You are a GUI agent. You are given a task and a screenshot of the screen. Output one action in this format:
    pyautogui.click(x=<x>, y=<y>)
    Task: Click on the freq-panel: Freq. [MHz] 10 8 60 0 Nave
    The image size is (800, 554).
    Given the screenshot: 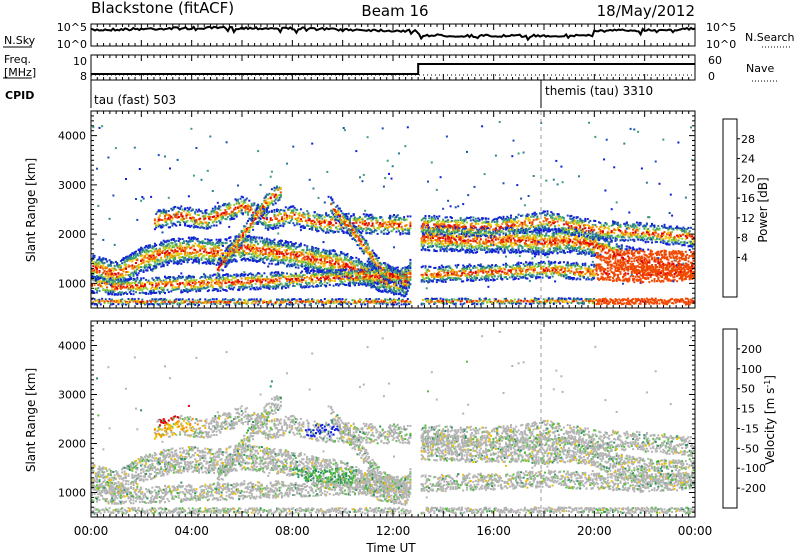 What is the action you would take?
    pyautogui.click(x=390, y=68)
    